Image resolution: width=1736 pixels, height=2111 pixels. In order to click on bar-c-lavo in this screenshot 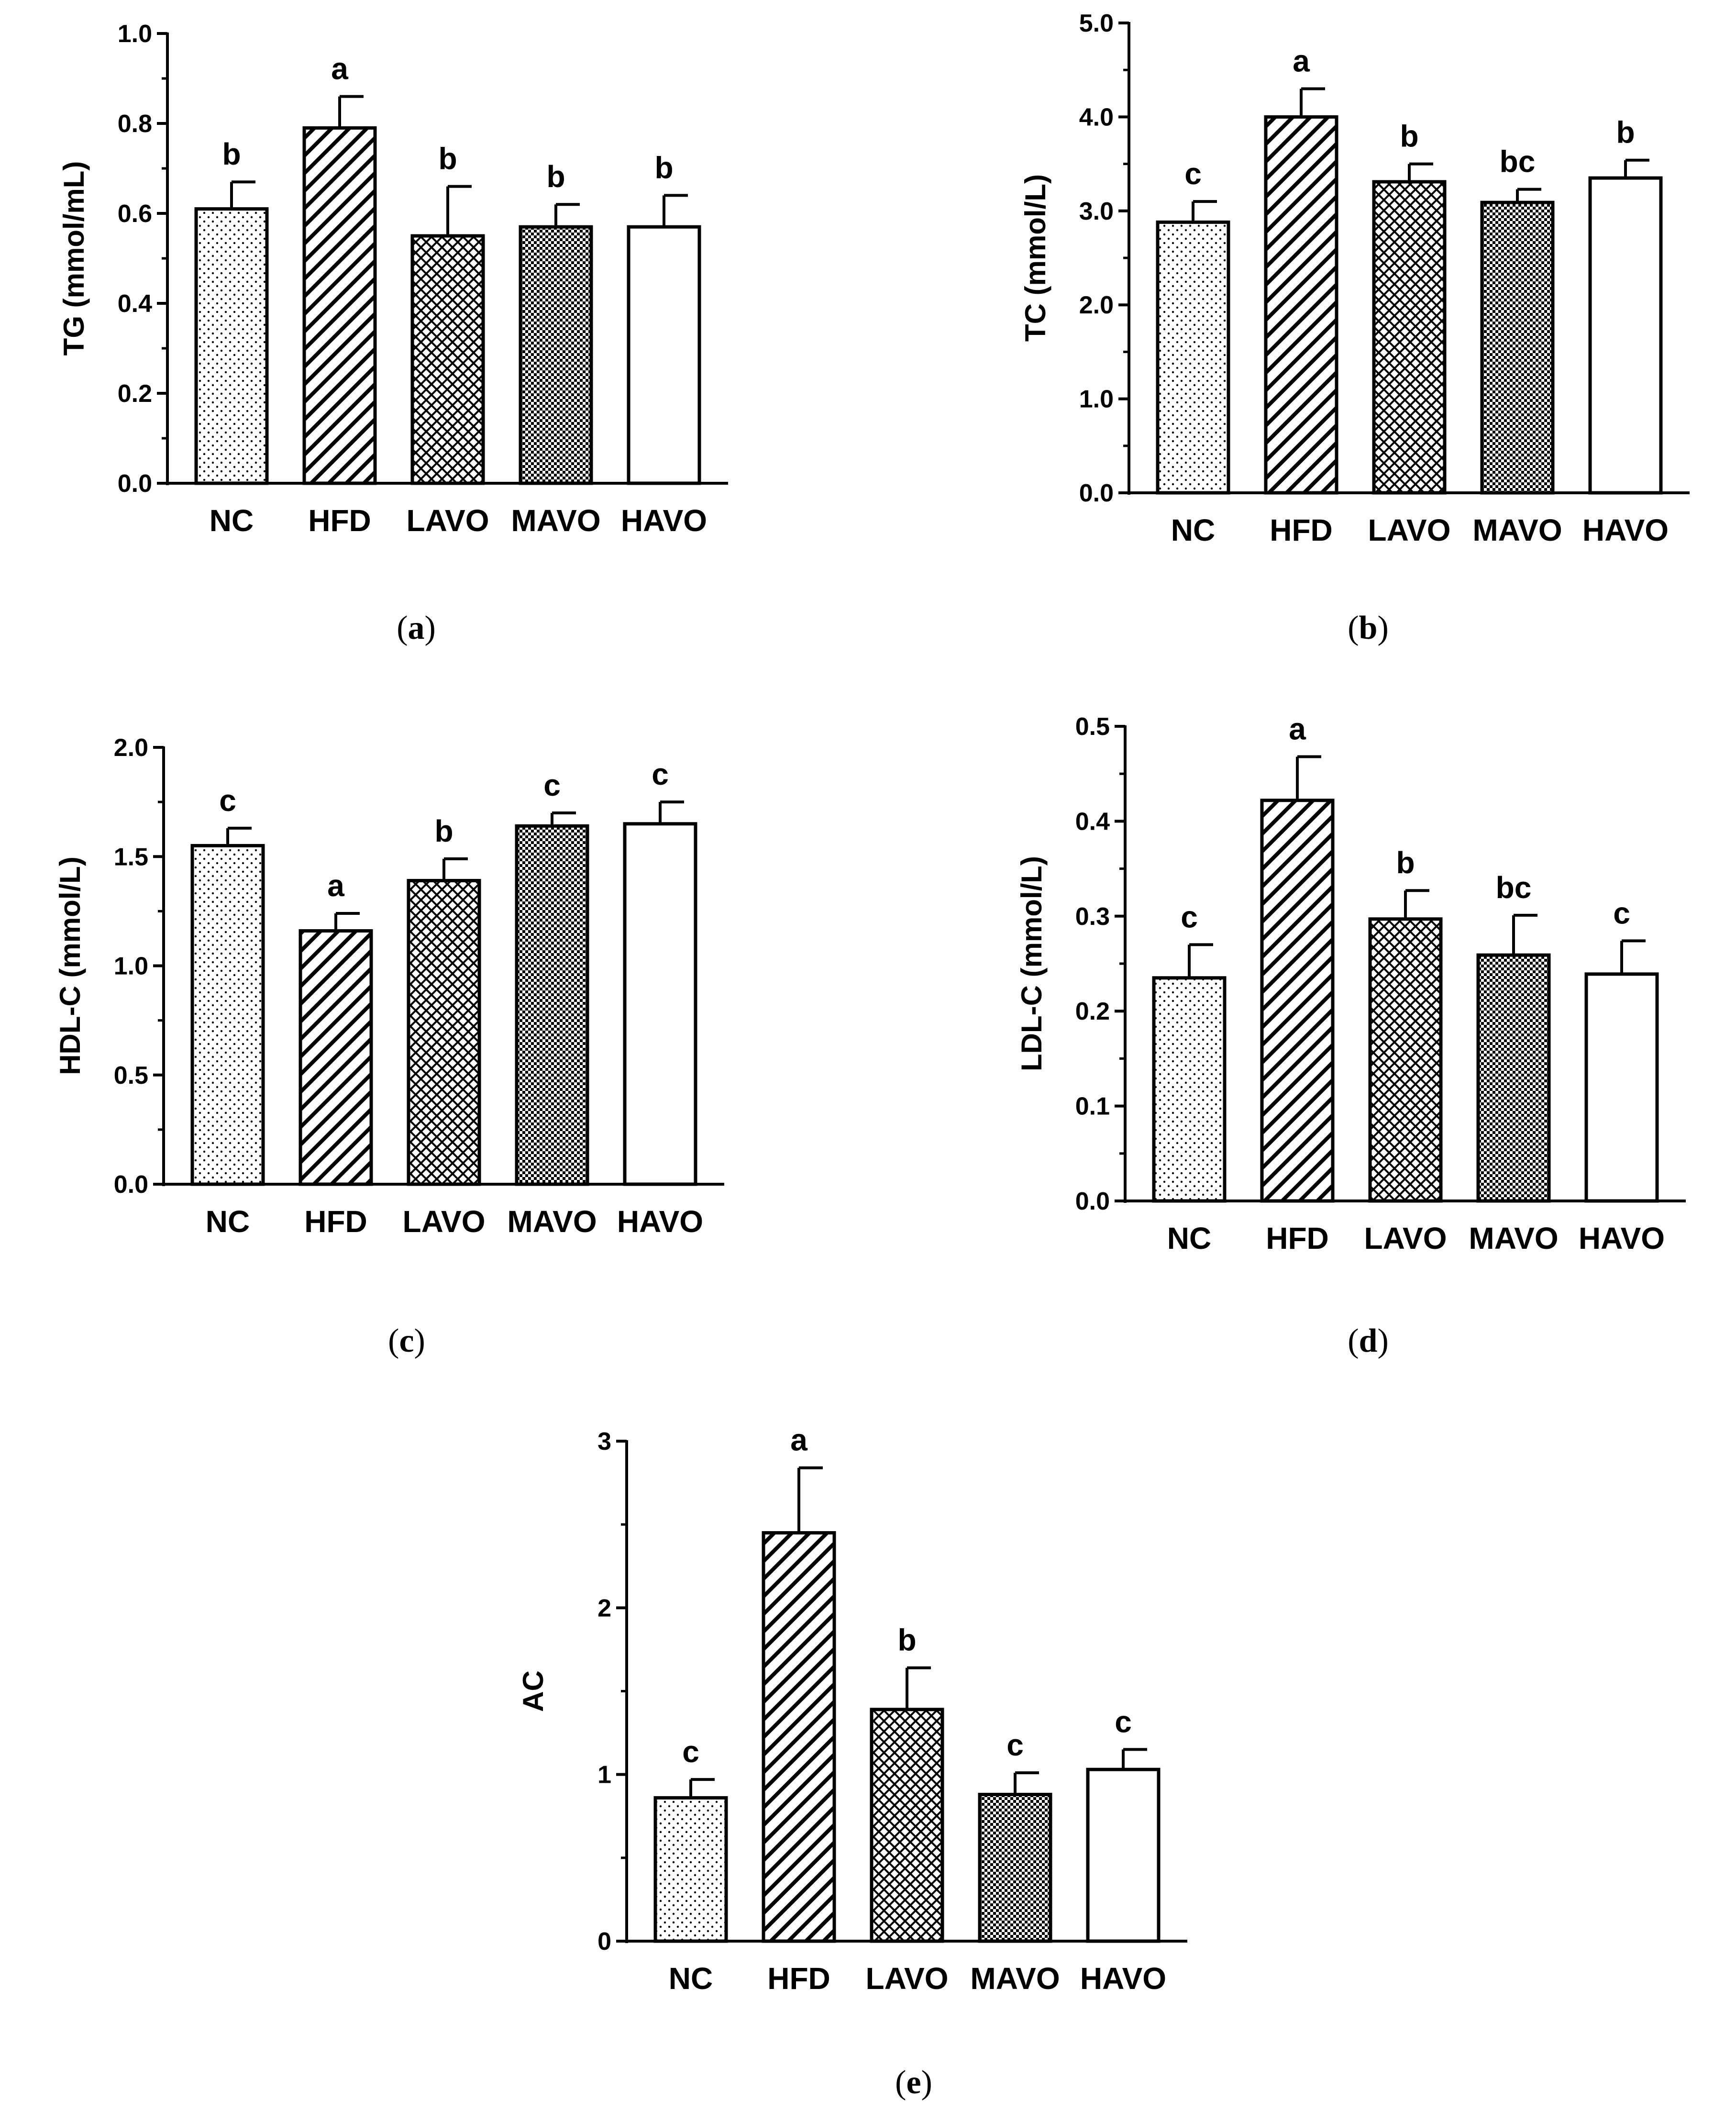, I will do `click(444, 1032)`.